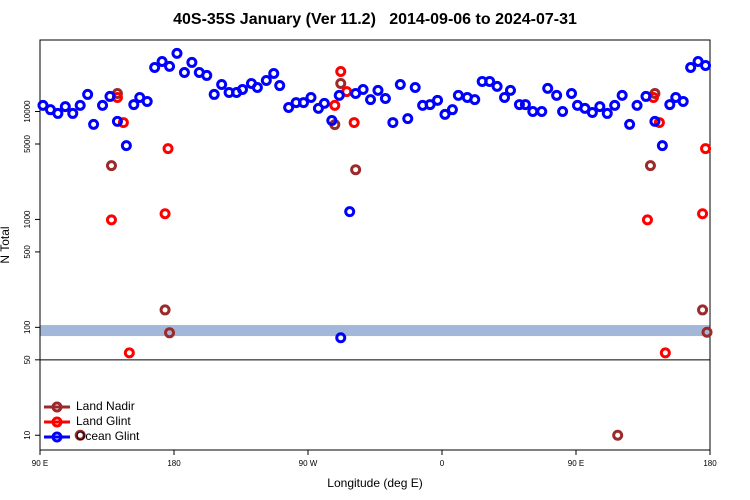 This screenshot has height=500, width=750. Describe the element at coordinates (710, 463) in the screenshot. I see `x-tick-label: 180` at that location.